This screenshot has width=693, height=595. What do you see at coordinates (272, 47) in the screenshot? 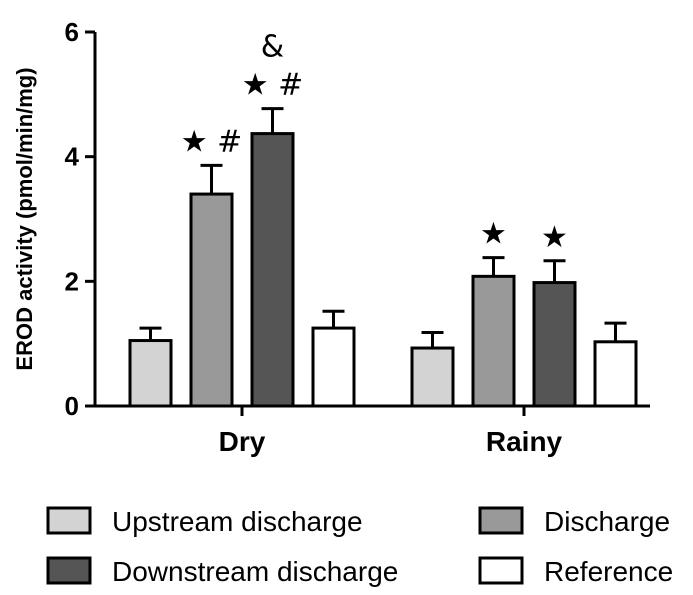
I see `significance-annotation: &` at bounding box center [272, 47].